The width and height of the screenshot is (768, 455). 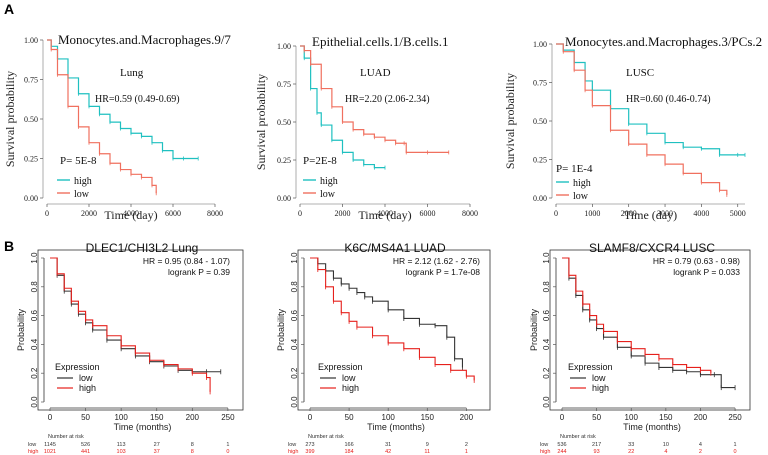 I want to click on hazard-ratio-text: HR = 0.79 (0.63 - 0.98), so click(x=696, y=261).